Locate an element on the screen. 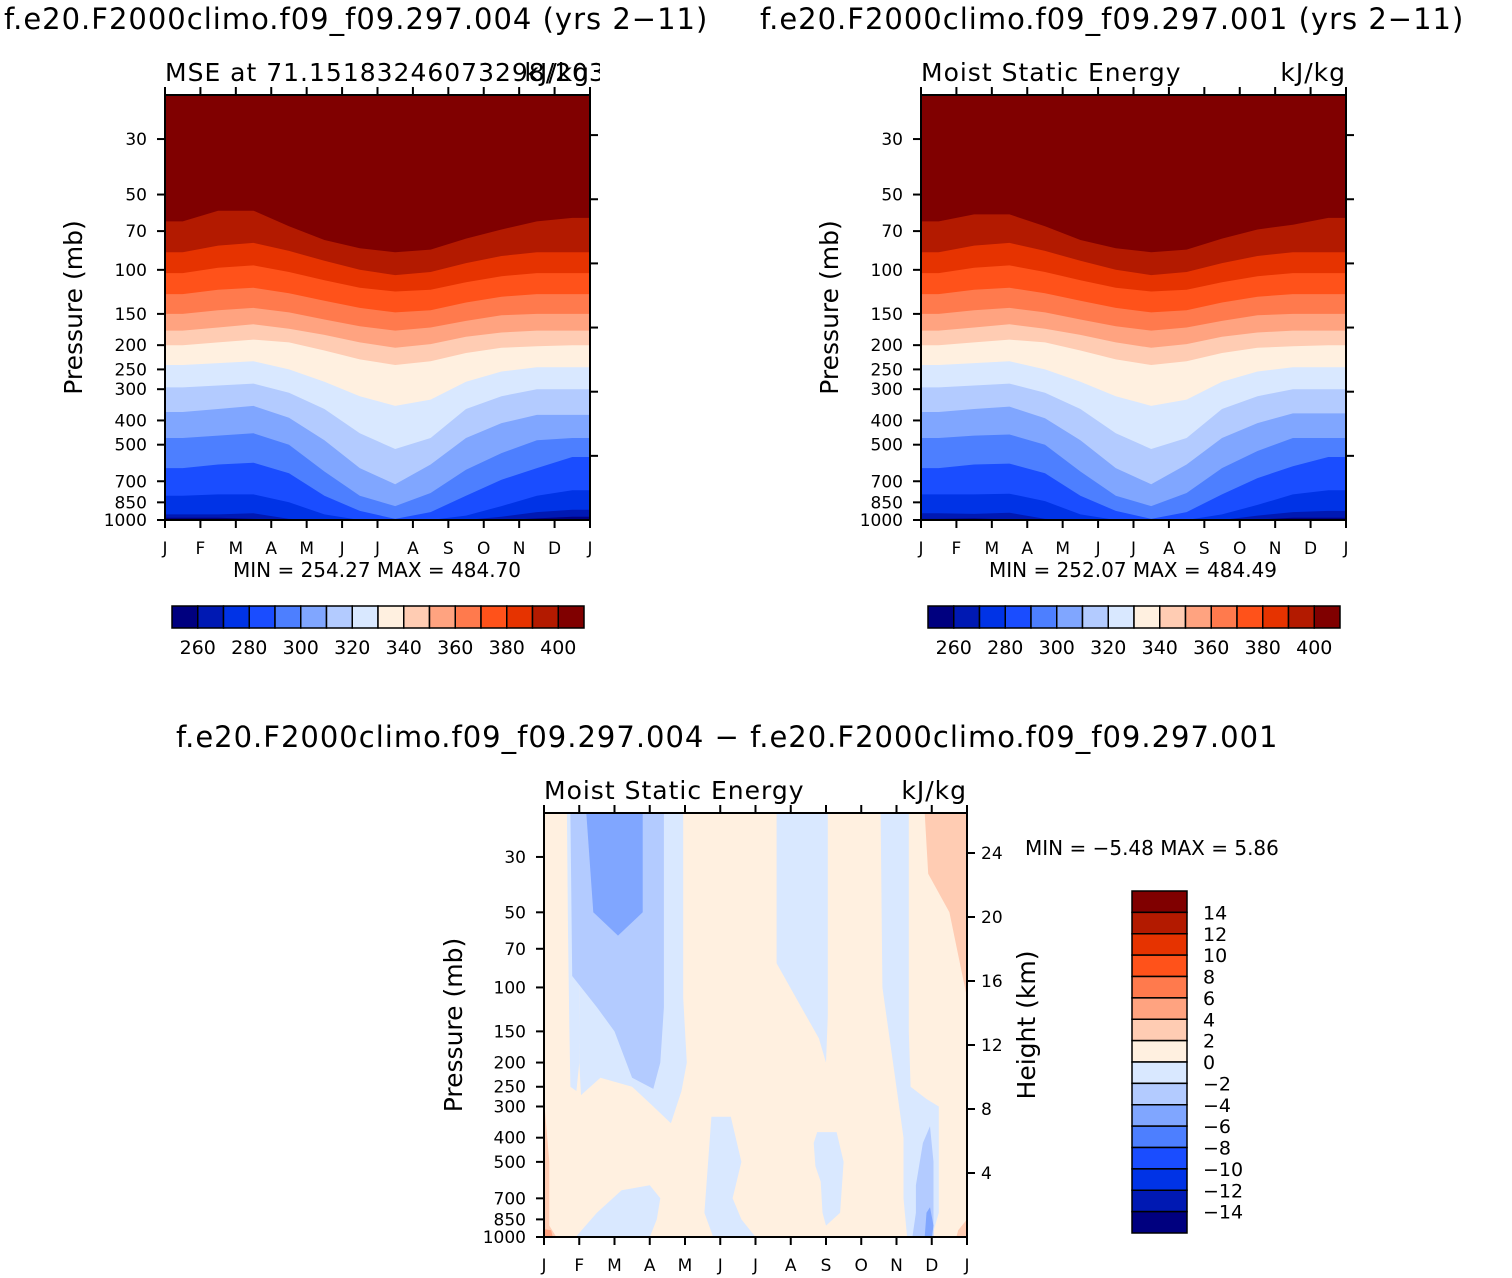 Image resolution: width=1512 pixels, height=1278 pixels. colorbar-label: −2 is located at coordinates (1217, 1084).